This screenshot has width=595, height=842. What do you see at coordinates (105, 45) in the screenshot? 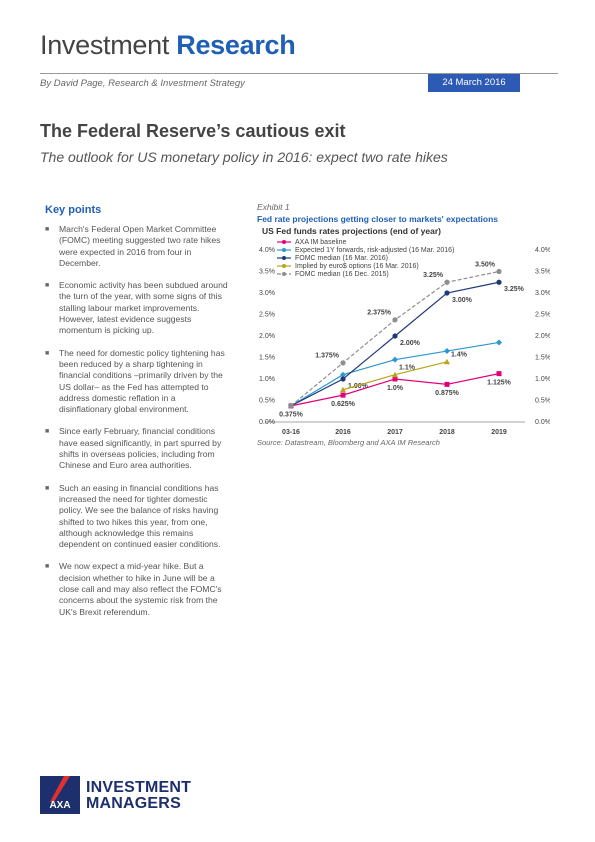
I see `title-light: Investment` at bounding box center [105, 45].